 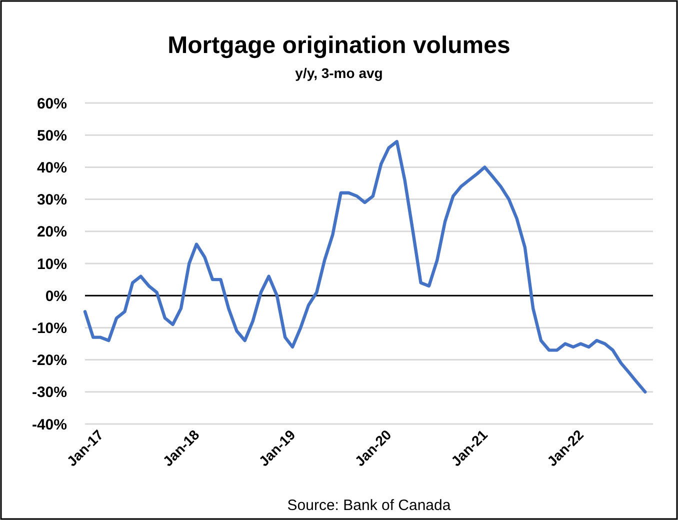 I want to click on y-tick-label: 0%, so click(x=56, y=296).